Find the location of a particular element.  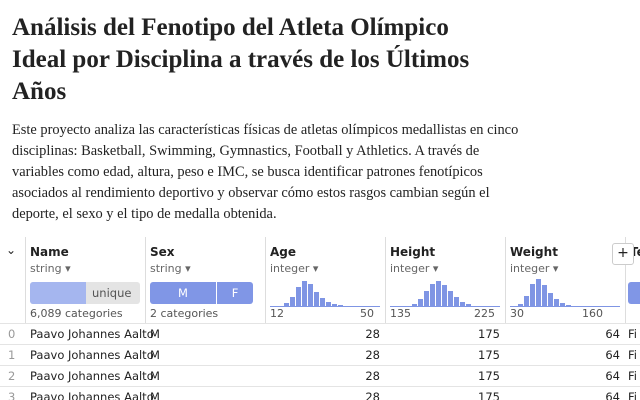

level-bar: F is located at coordinates (235, 293).